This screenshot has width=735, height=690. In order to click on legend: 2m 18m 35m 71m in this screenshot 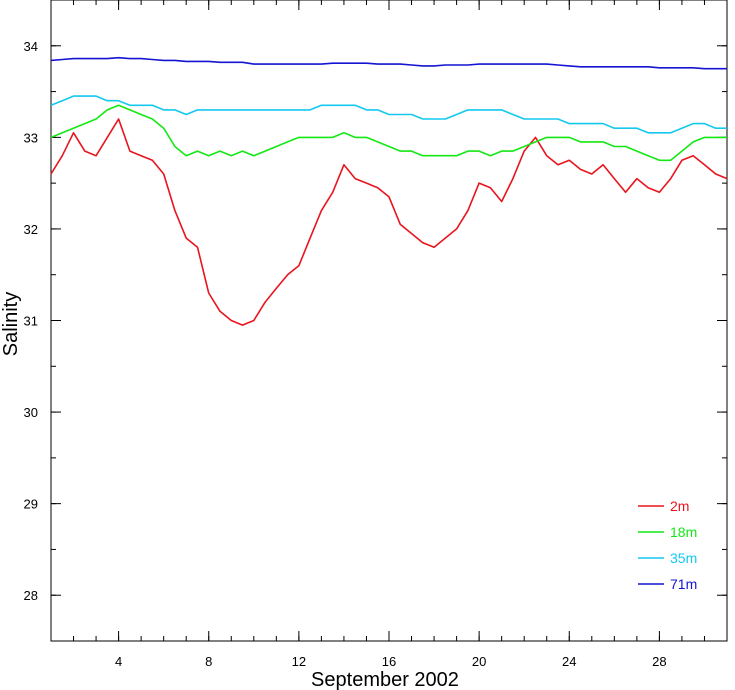, I will do `click(667, 545)`.